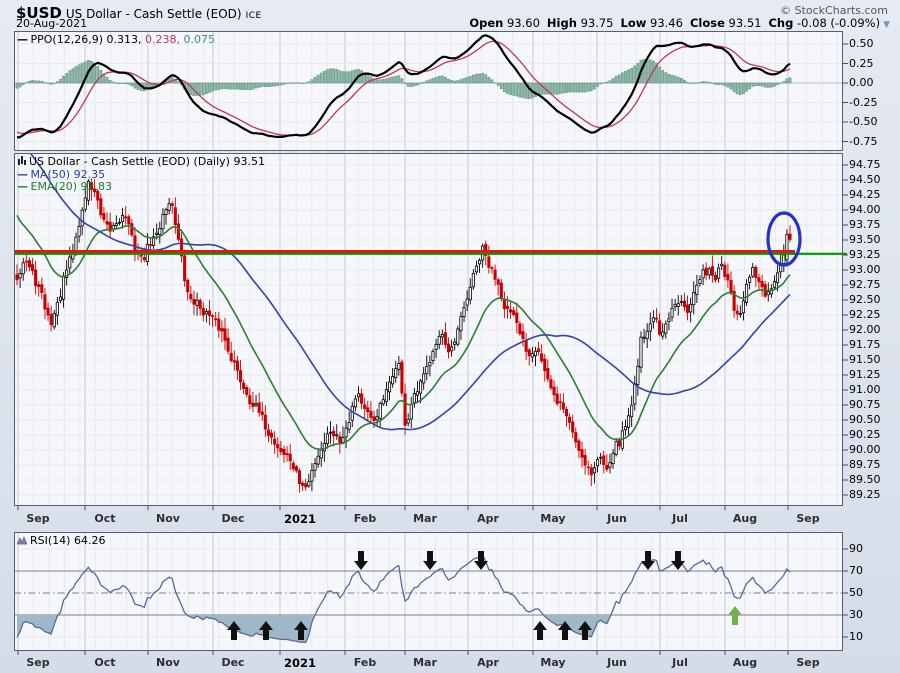 The image size is (900, 673). What do you see at coordinates (886, 25) in the screenshot?
I see `quote-dropdown-icon: ▼` at bounding box center [886, 25].